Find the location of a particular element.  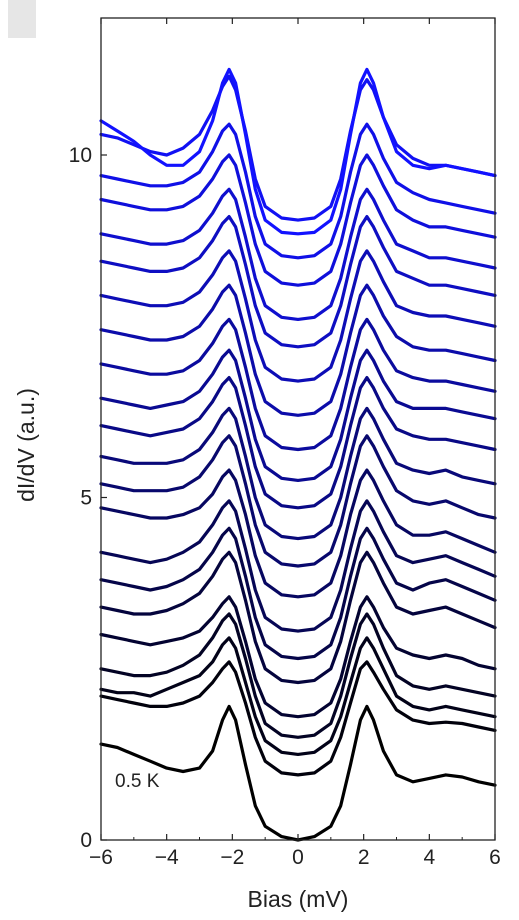

y-tick-label: 10 is located at coordinates (80, 155).